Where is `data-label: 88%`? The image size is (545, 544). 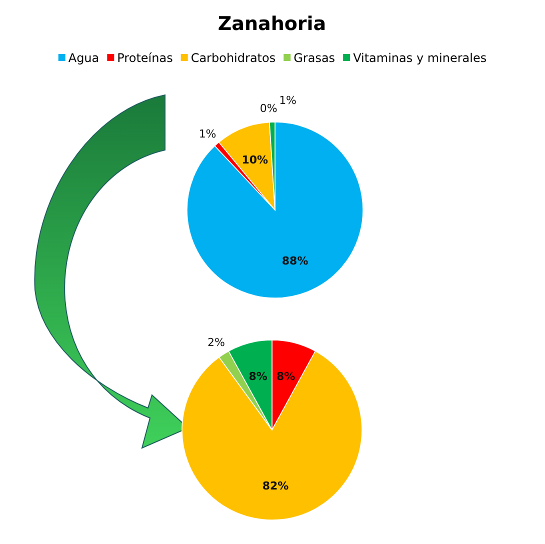
data-label: 88% is located at coordinates (295, 261).